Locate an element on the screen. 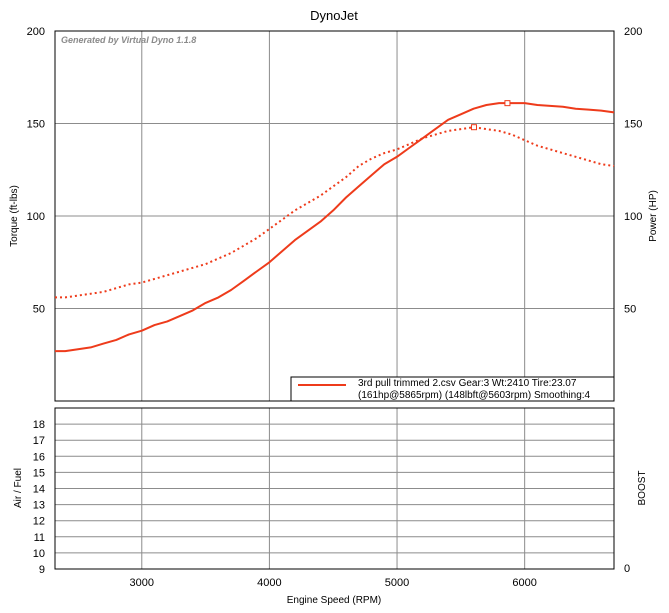 Image resolution: width=669 pixels, height=613 pixels. air-fuel-tick-label: 15 is located at coordinates (39, 473).